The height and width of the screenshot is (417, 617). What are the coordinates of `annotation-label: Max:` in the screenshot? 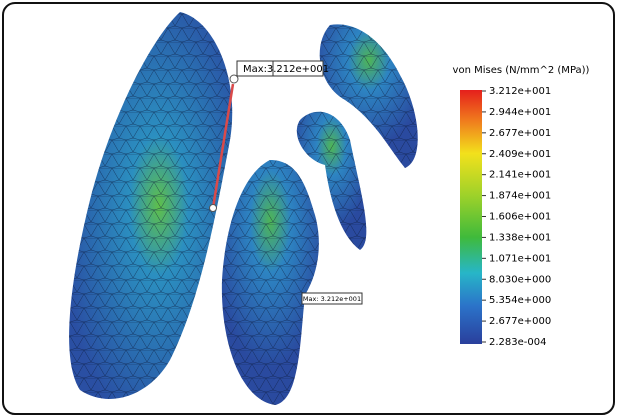 It's located at (255, 69).